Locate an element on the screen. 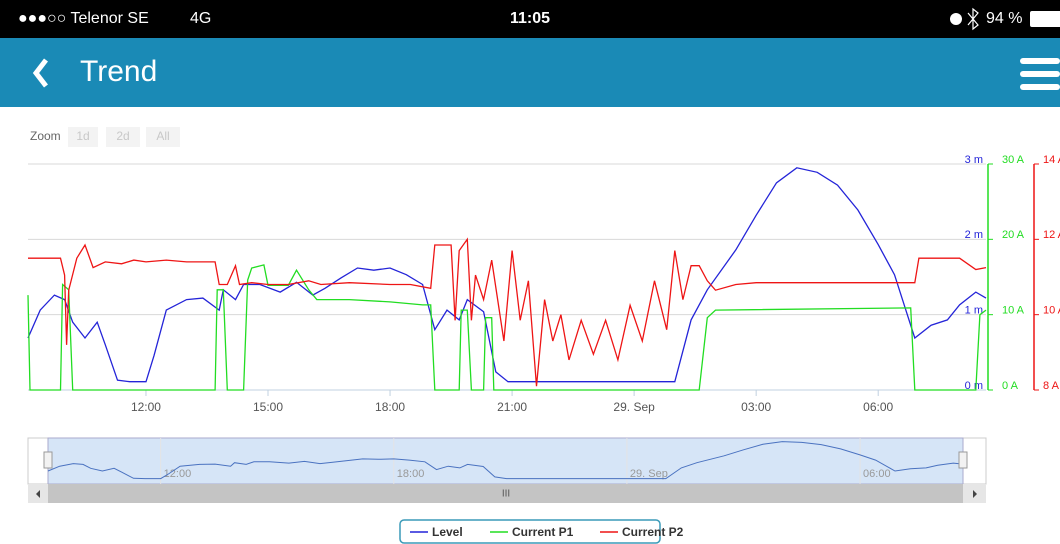  x-tick-label: 29. Sep is located at coordinates (634, 407).